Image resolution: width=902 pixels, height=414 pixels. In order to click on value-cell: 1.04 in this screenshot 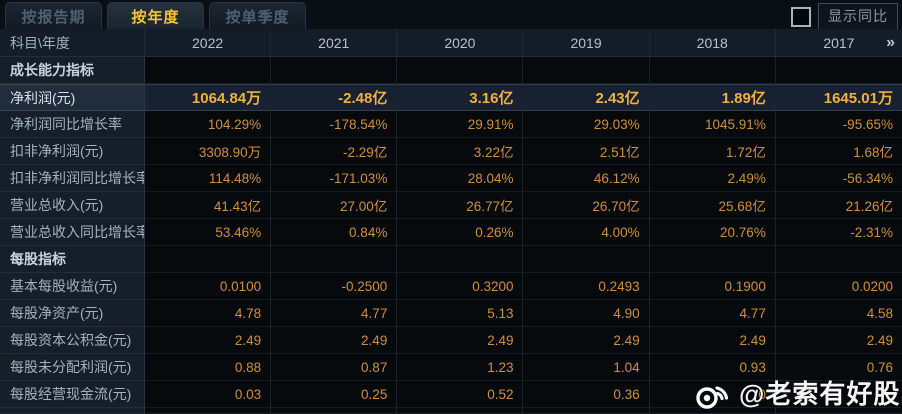, I will do `click(586, 367)`.